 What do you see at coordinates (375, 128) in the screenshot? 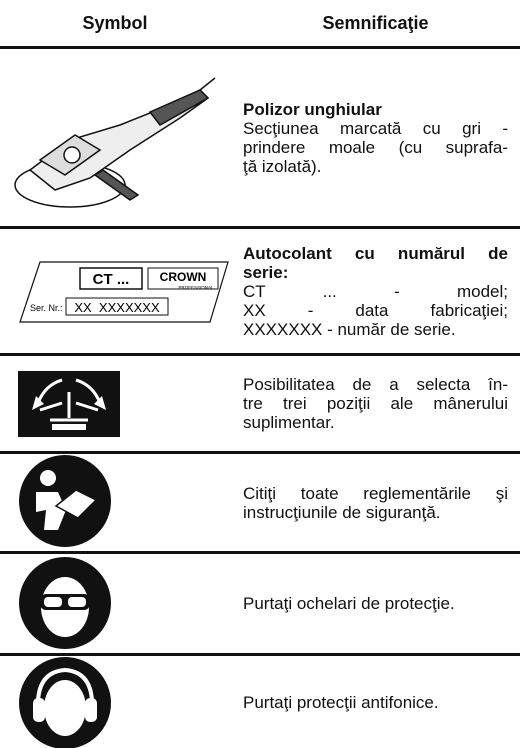
I see `row-line: Secţiunea marcată cu gri -` at bounding box center [375, 128].